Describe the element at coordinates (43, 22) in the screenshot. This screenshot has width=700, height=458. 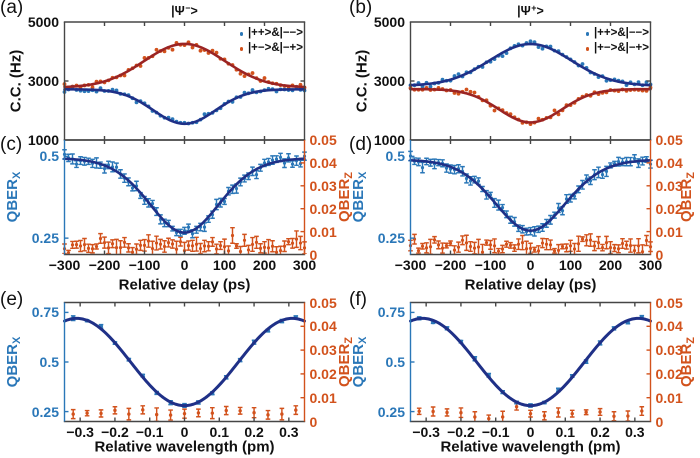
I see `y-tick-label-left-a: 5000` at that location.